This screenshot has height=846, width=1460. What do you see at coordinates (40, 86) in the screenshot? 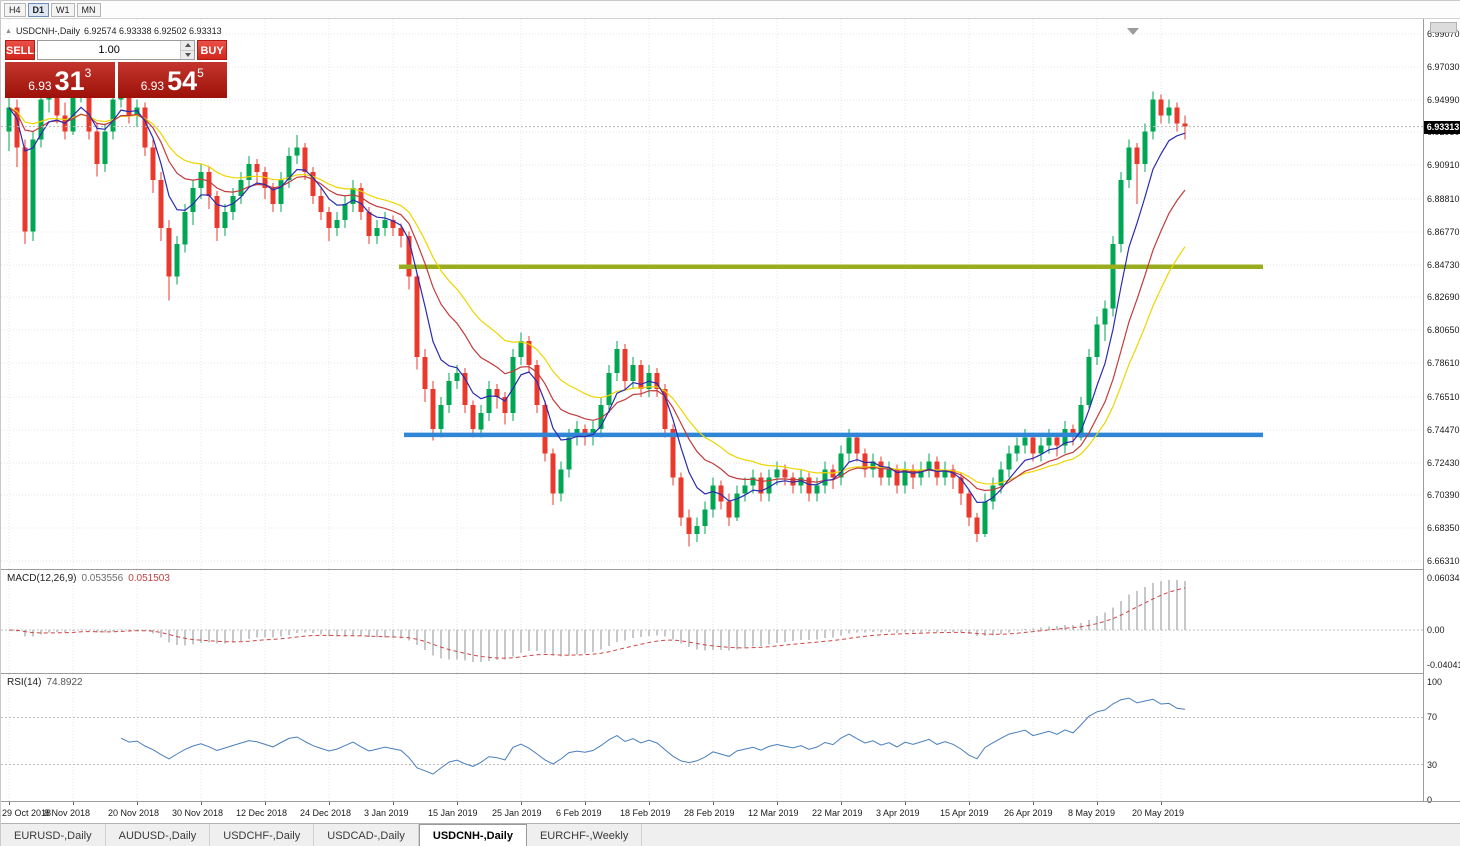
I see `sell-price-small: 6.93` at bounding box center [40, 86].